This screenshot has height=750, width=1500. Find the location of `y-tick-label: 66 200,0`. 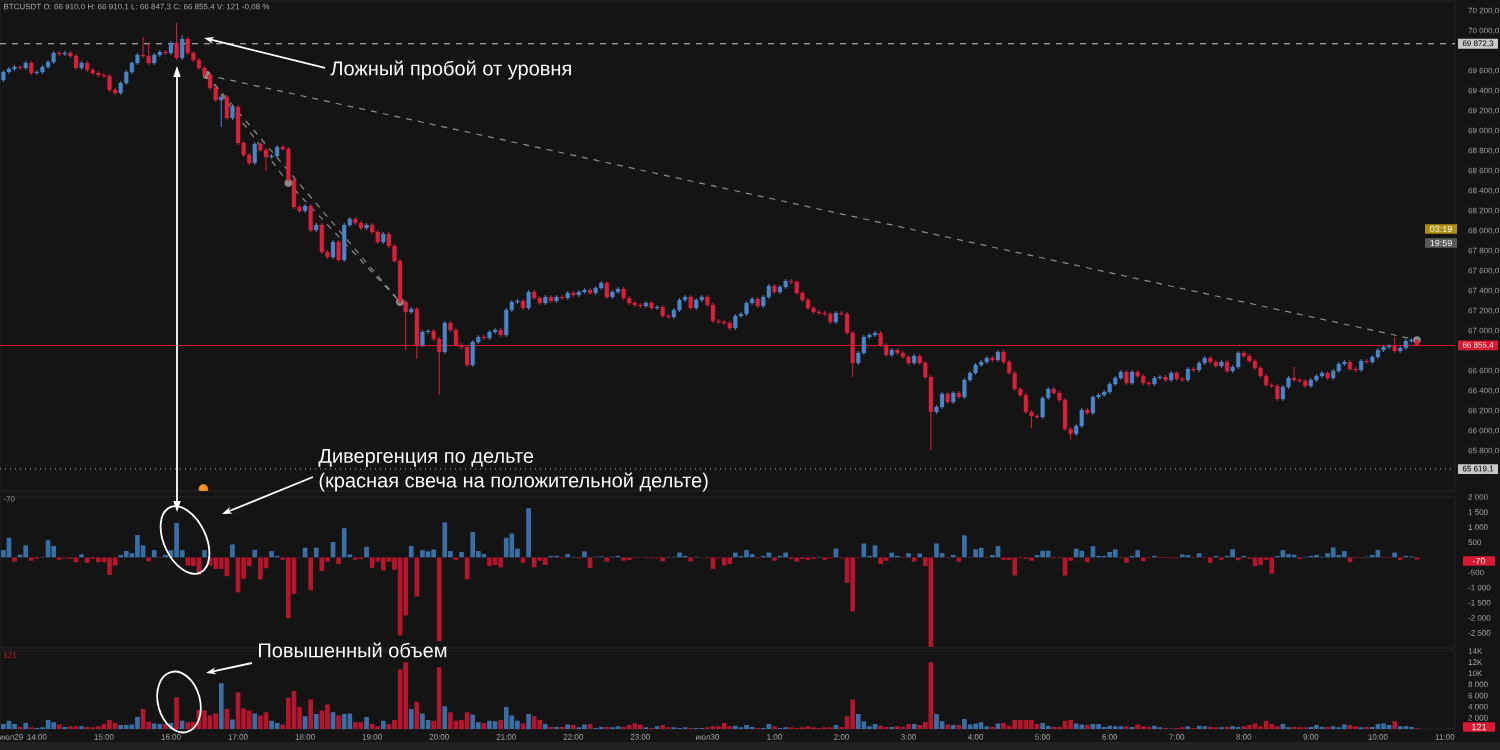

y-tick-label: 66 200,0 is located at coordinates (1483, 411).